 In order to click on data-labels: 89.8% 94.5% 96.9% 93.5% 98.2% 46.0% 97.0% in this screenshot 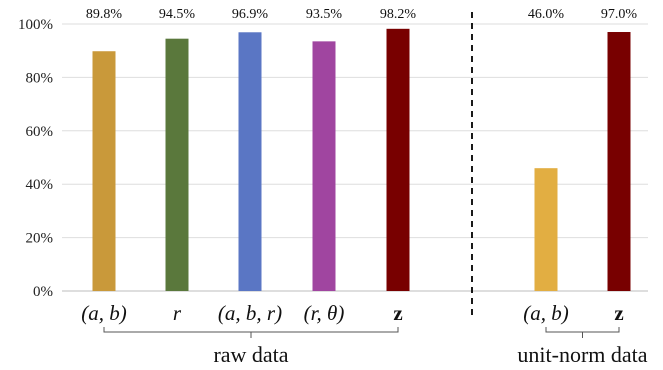, I will do `click(362, 14)`.